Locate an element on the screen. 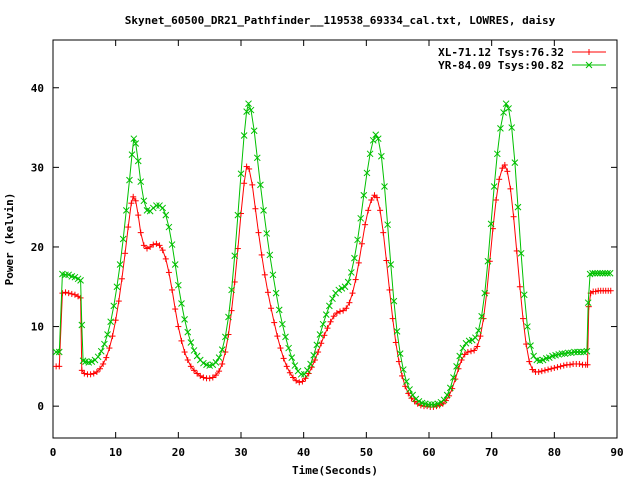 This screenshot has height=480, width=640. x-tick-label: 10 is located at coordinates (115, 452).